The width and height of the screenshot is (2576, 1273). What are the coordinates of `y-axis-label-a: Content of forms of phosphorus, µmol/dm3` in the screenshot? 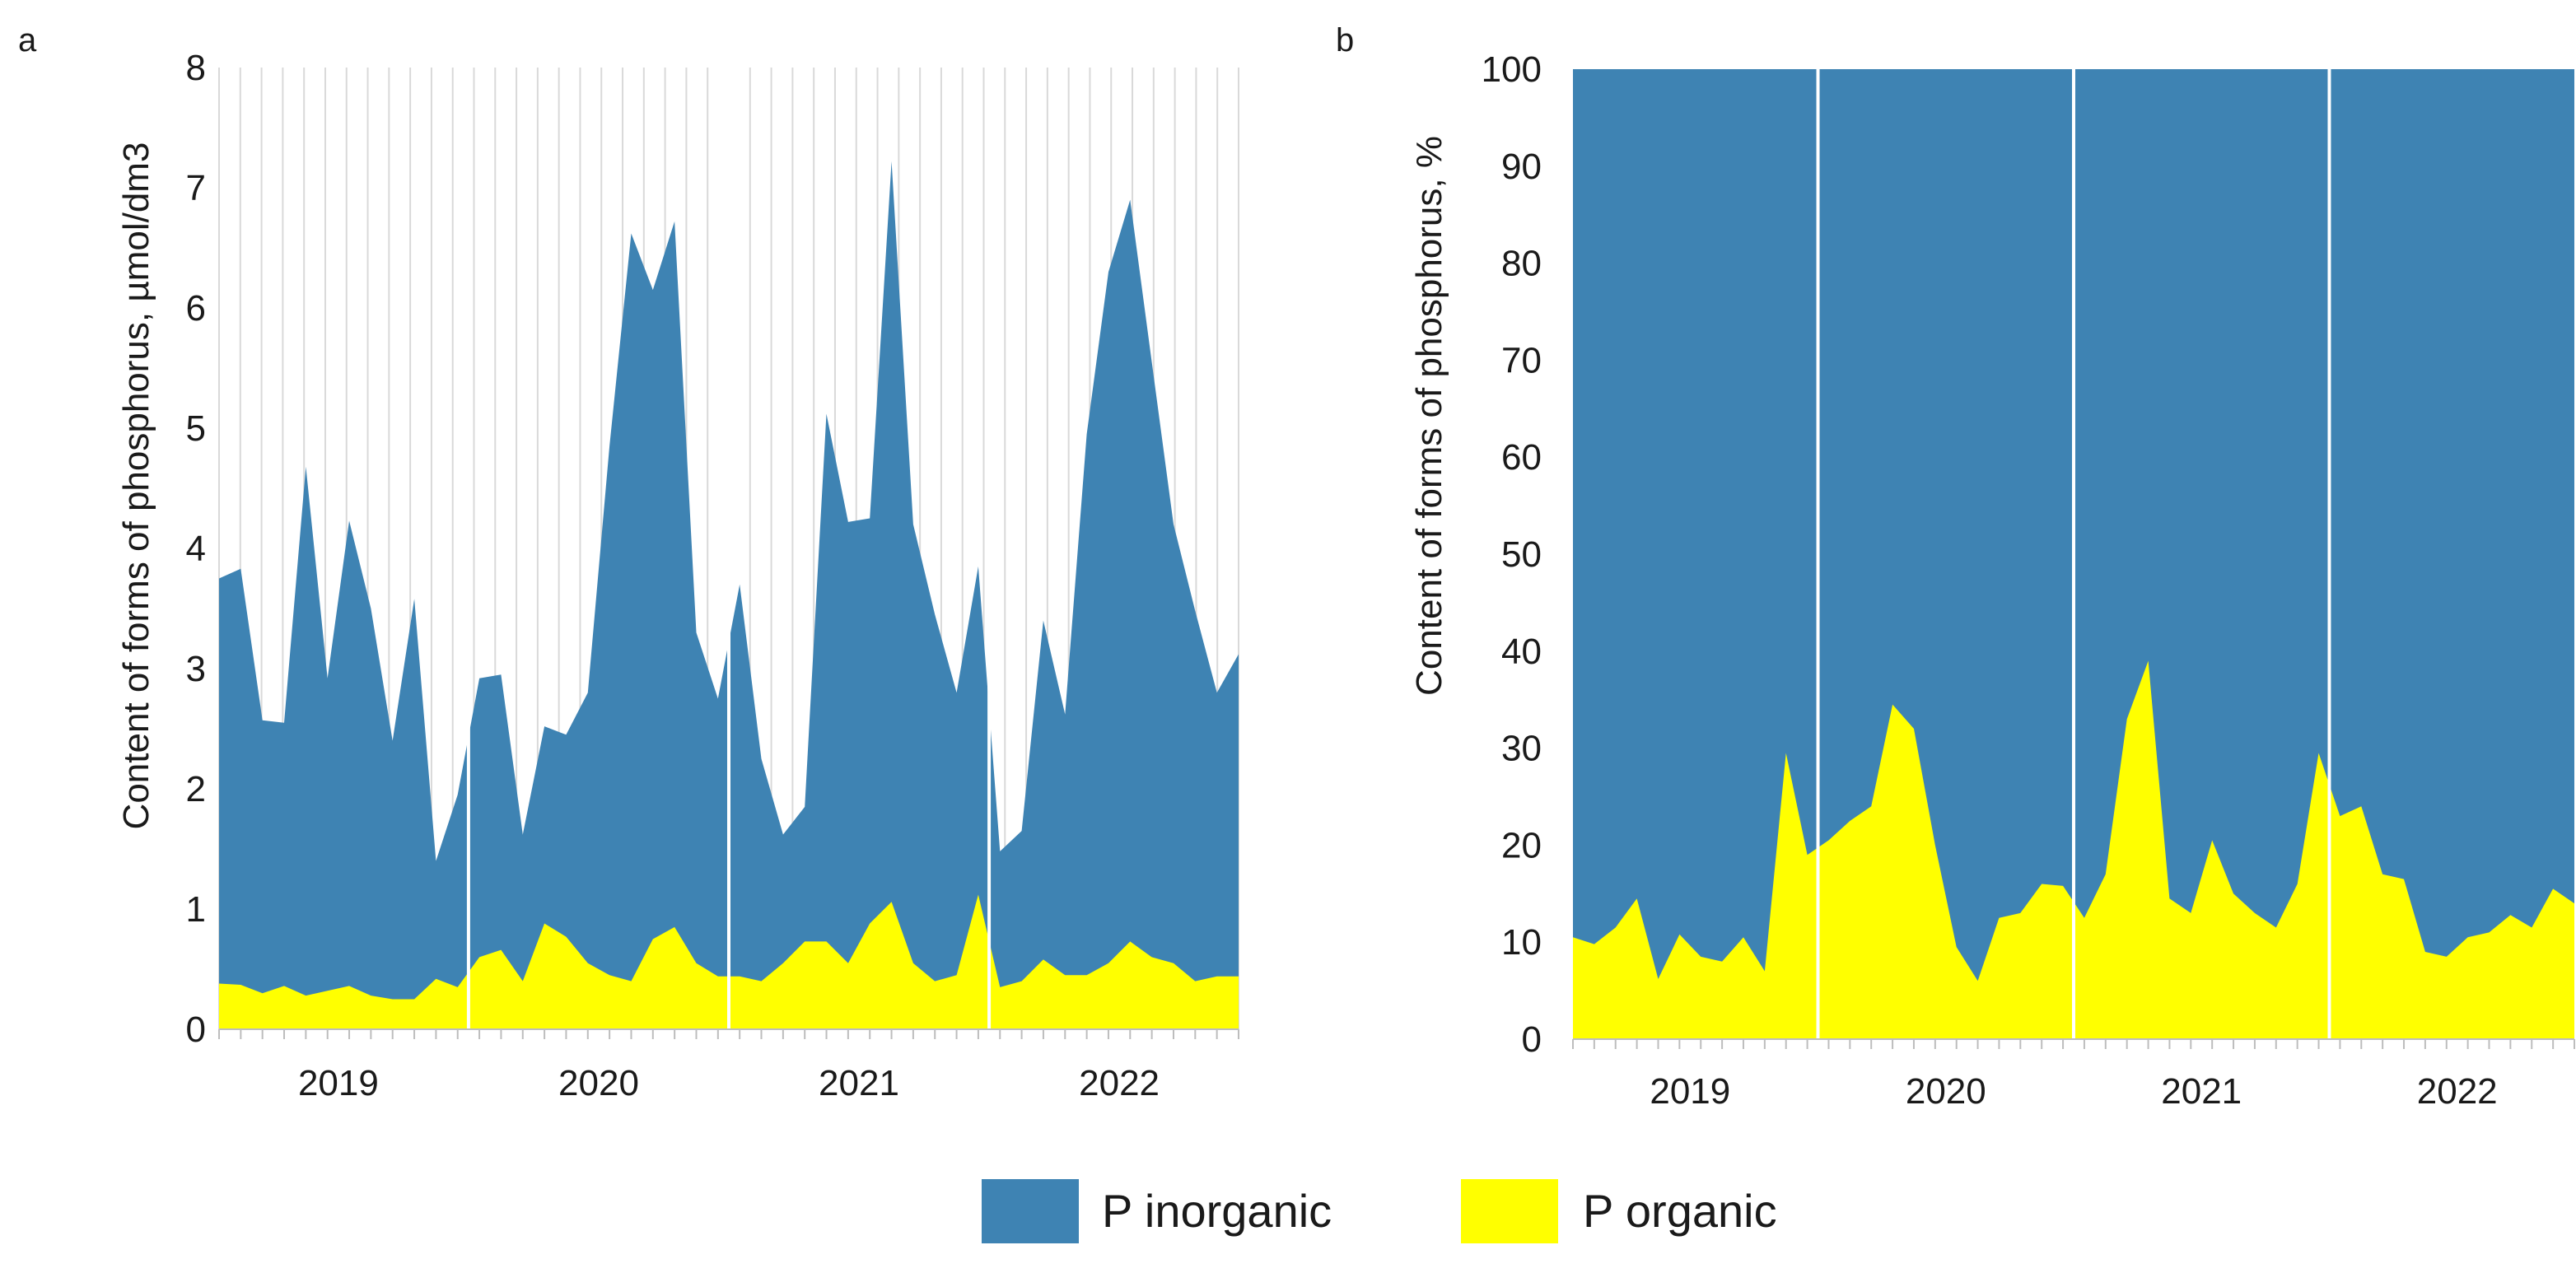 It's located at (136, 486).